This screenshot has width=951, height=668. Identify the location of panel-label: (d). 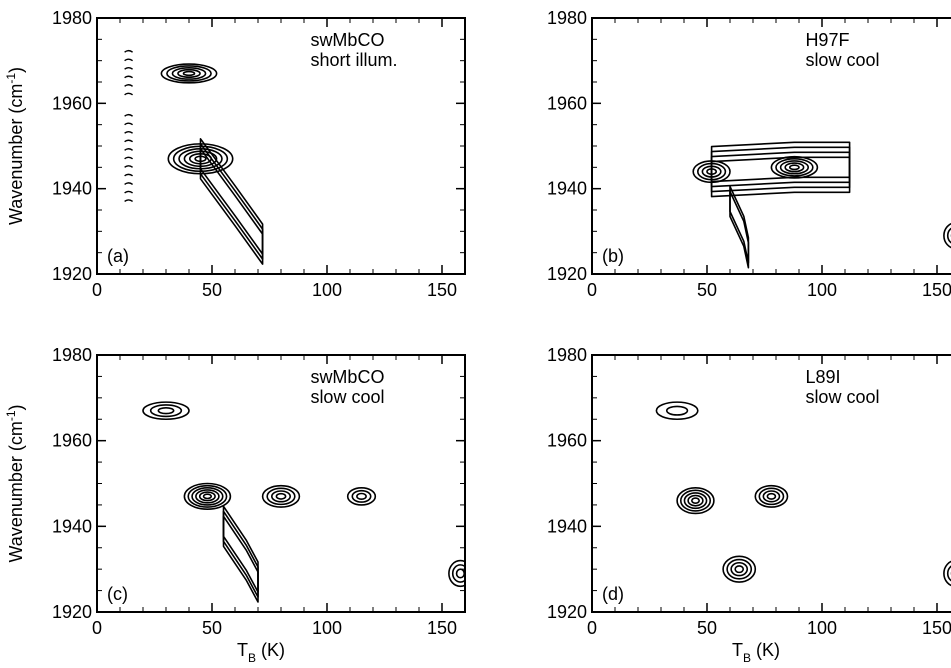
(613, 594).